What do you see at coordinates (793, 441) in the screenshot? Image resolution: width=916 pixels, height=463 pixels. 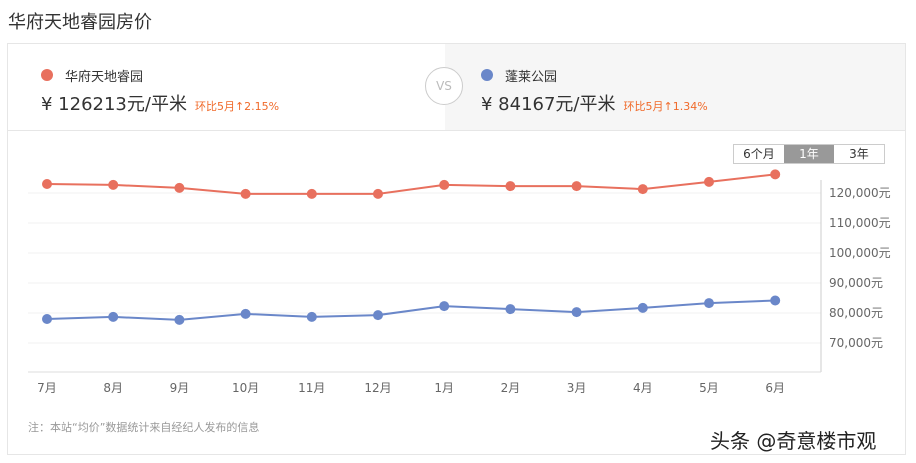 I see `watermark: 头条 @奇意楼市观` at bounding box center [793, 441].